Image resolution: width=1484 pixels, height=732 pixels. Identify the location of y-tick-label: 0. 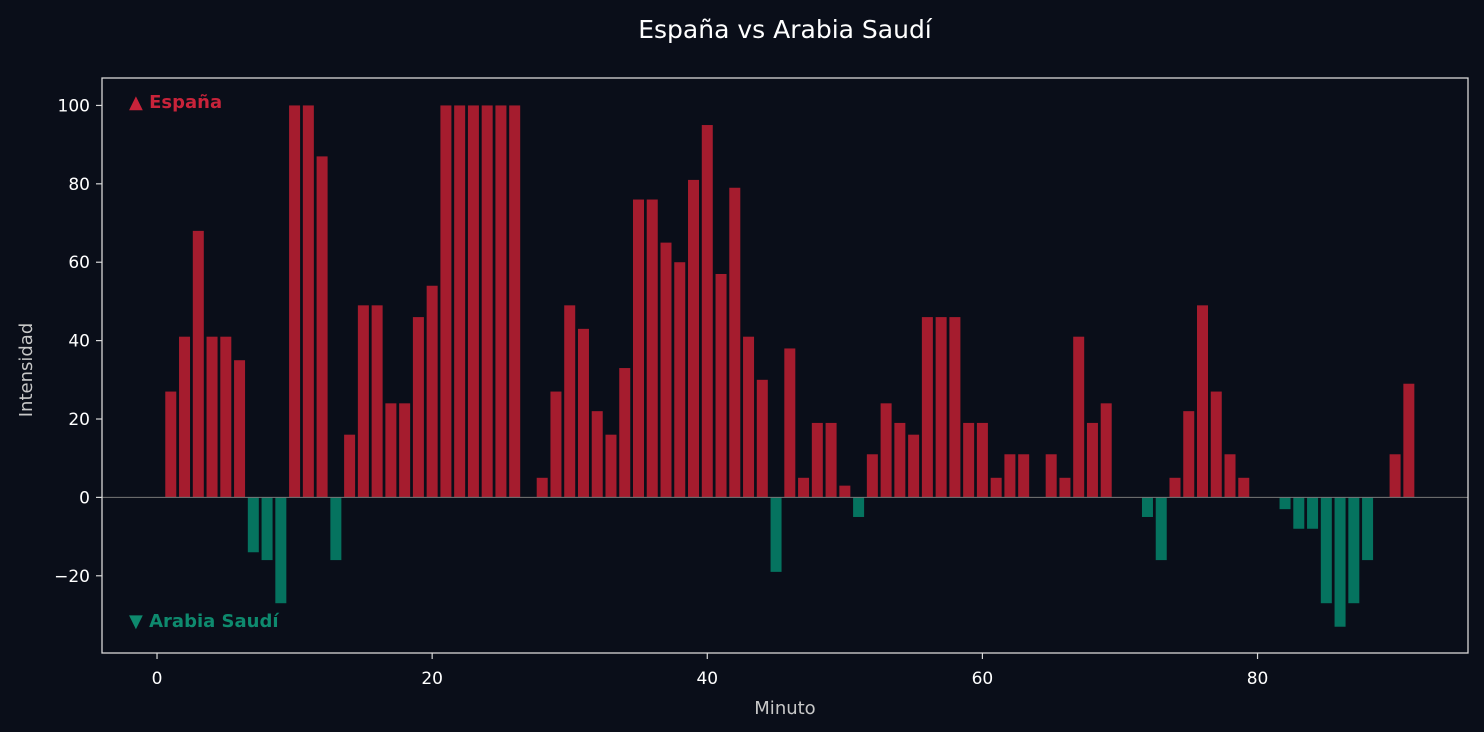
(84, 498).